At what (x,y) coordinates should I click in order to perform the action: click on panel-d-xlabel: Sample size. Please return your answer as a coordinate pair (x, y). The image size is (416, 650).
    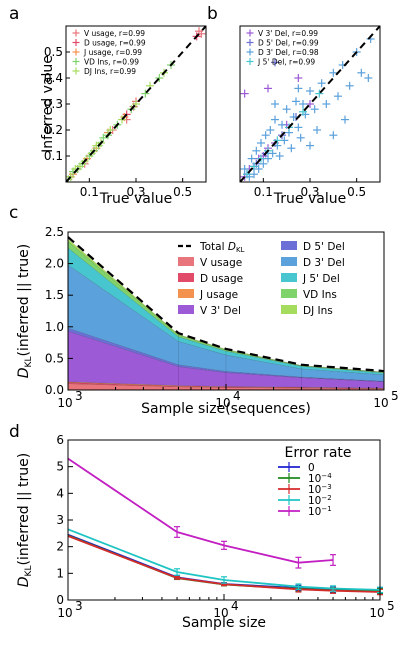
    Looking at the image, I should click on (224, 623).